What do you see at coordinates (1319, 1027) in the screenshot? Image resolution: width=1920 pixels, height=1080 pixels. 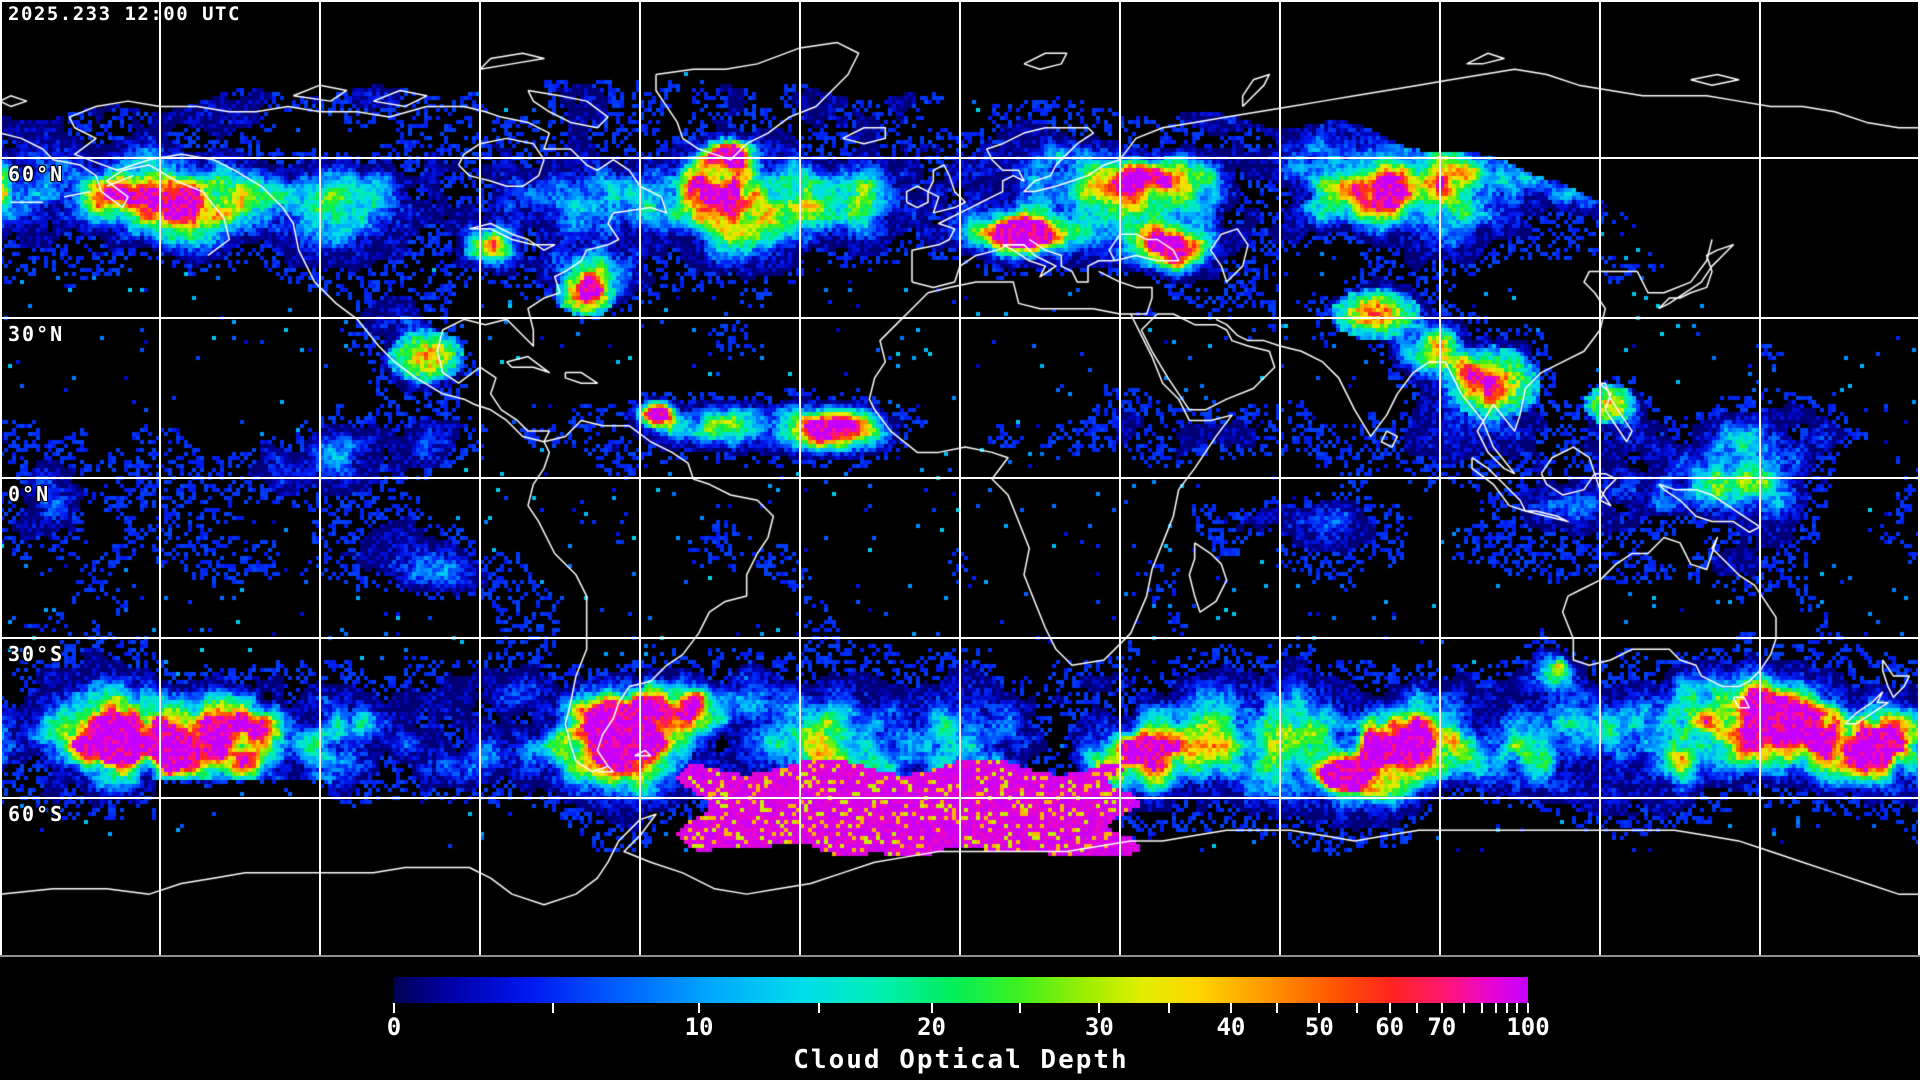 I see `colorbar-tick-label: 50` at bounding box center [1319, 1027].